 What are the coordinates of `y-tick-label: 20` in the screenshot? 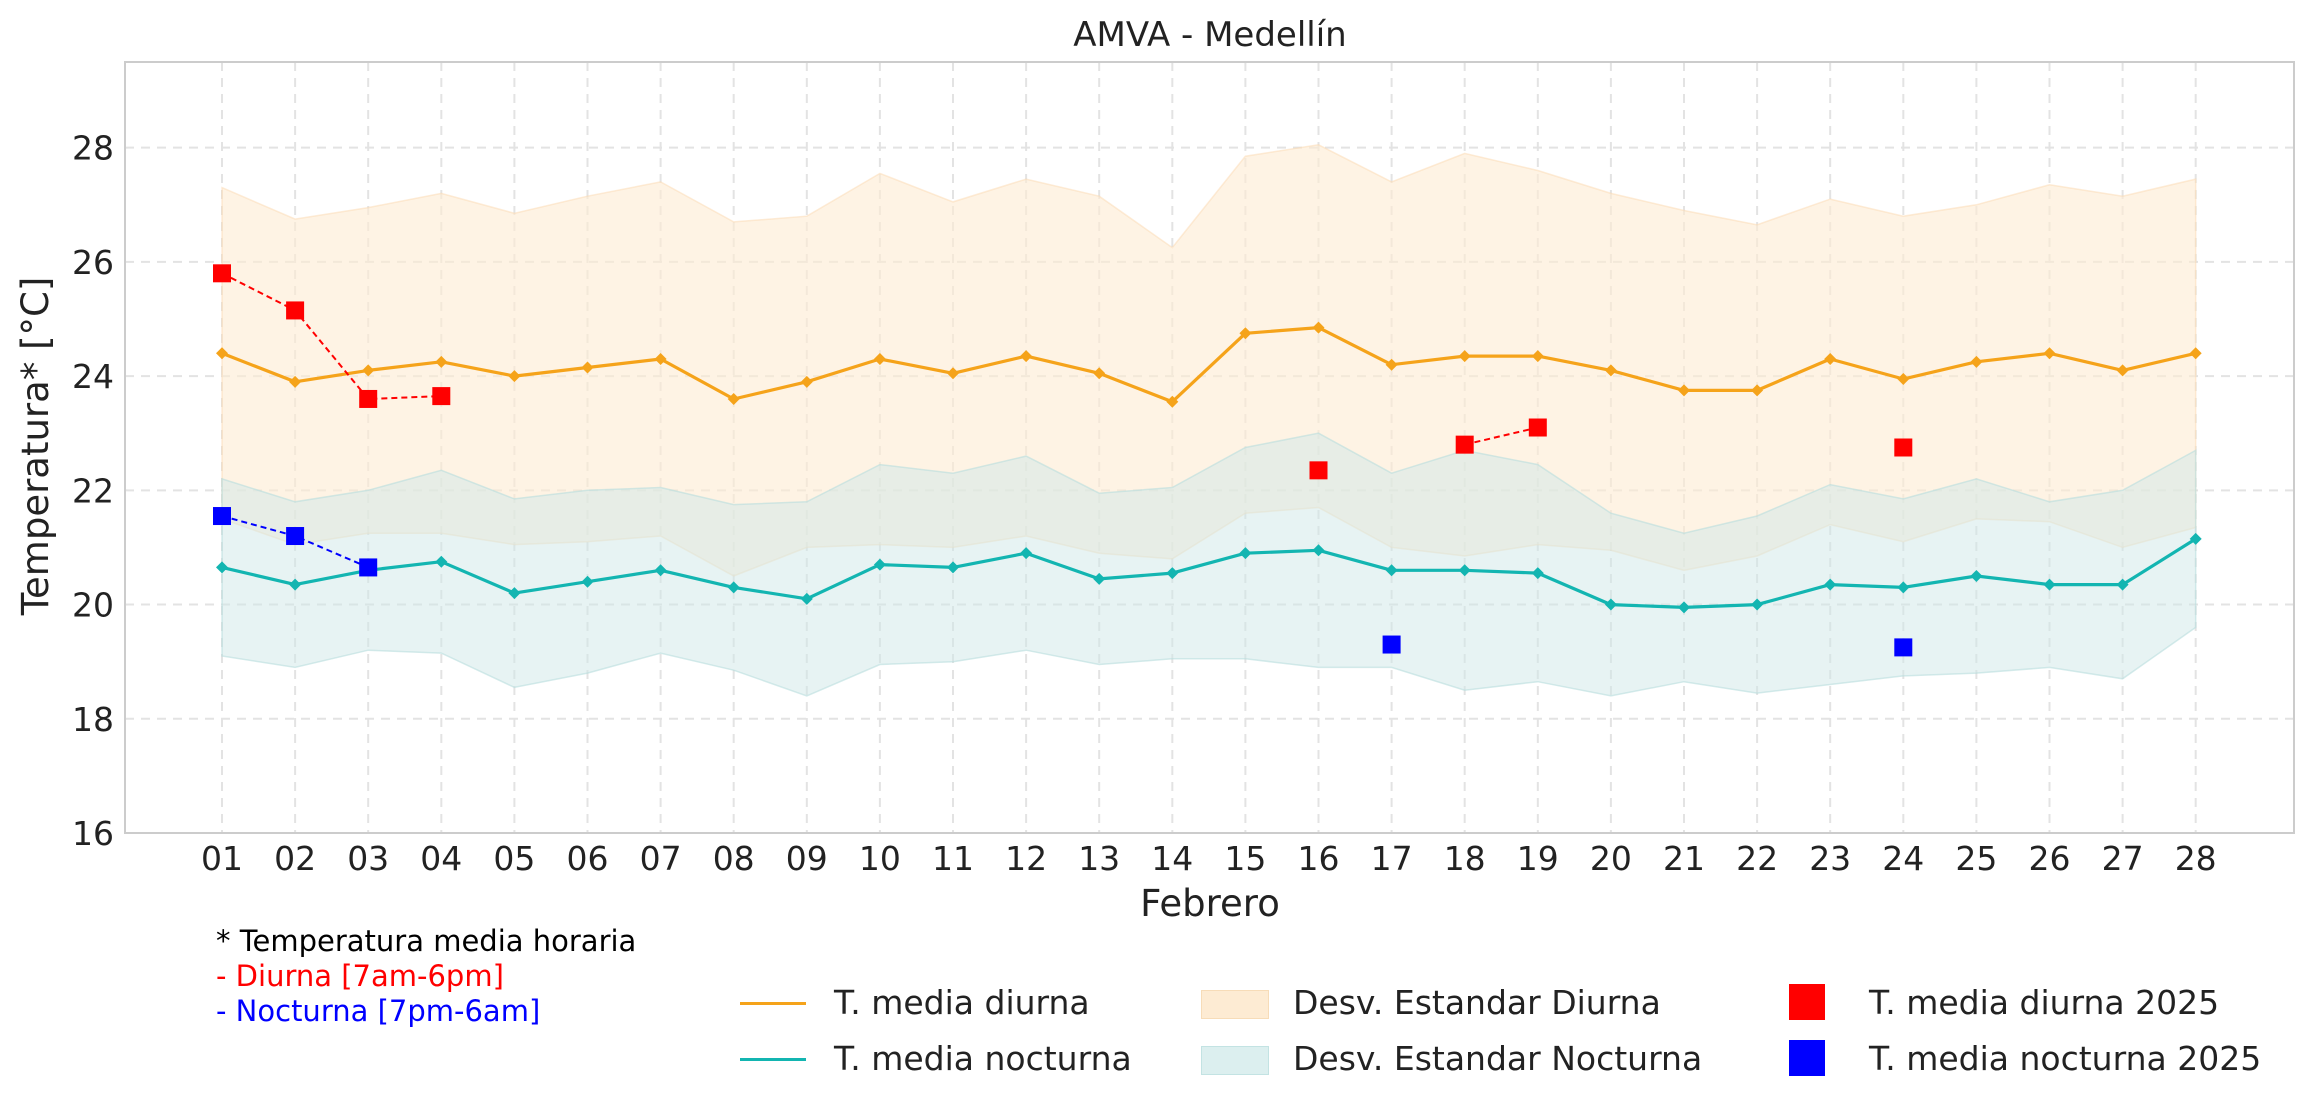 It's located at (93, 605).